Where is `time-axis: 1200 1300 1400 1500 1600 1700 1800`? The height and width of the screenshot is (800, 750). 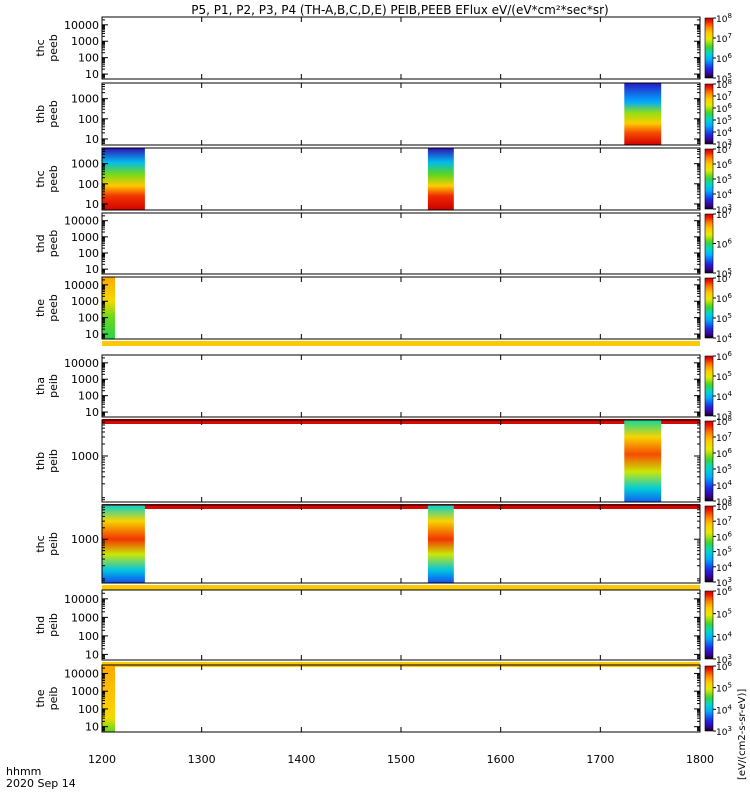
time-axis: 1200 1300 1400 1500 1600 1700 1800 is located at coordinates (401, 759).